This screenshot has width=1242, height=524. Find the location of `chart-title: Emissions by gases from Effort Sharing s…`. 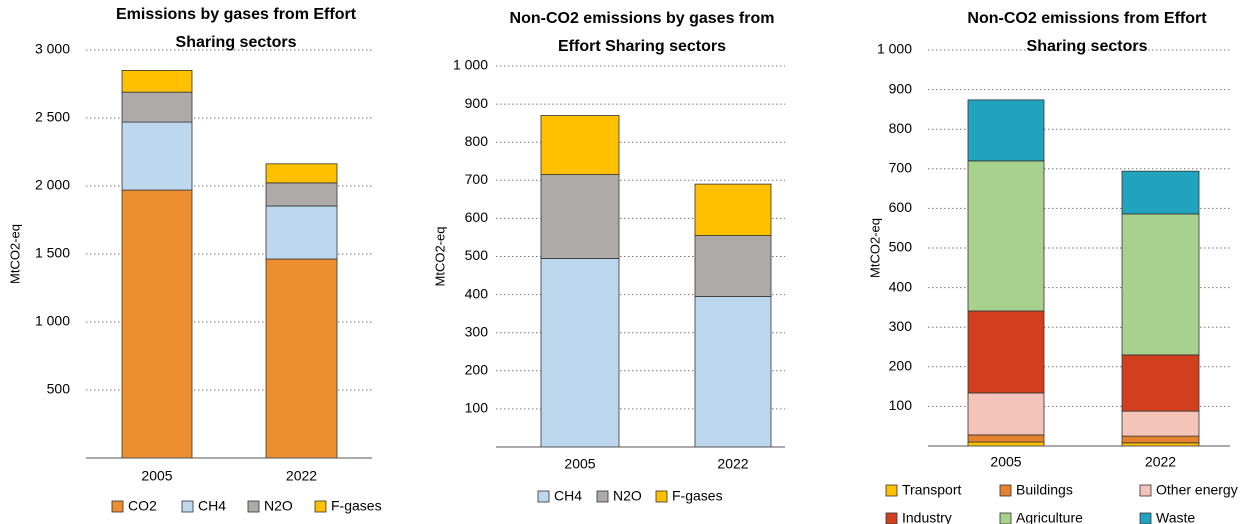

chart-title: Emissions by gases from Effort Sharing s… is located at coordinates (236, 28).